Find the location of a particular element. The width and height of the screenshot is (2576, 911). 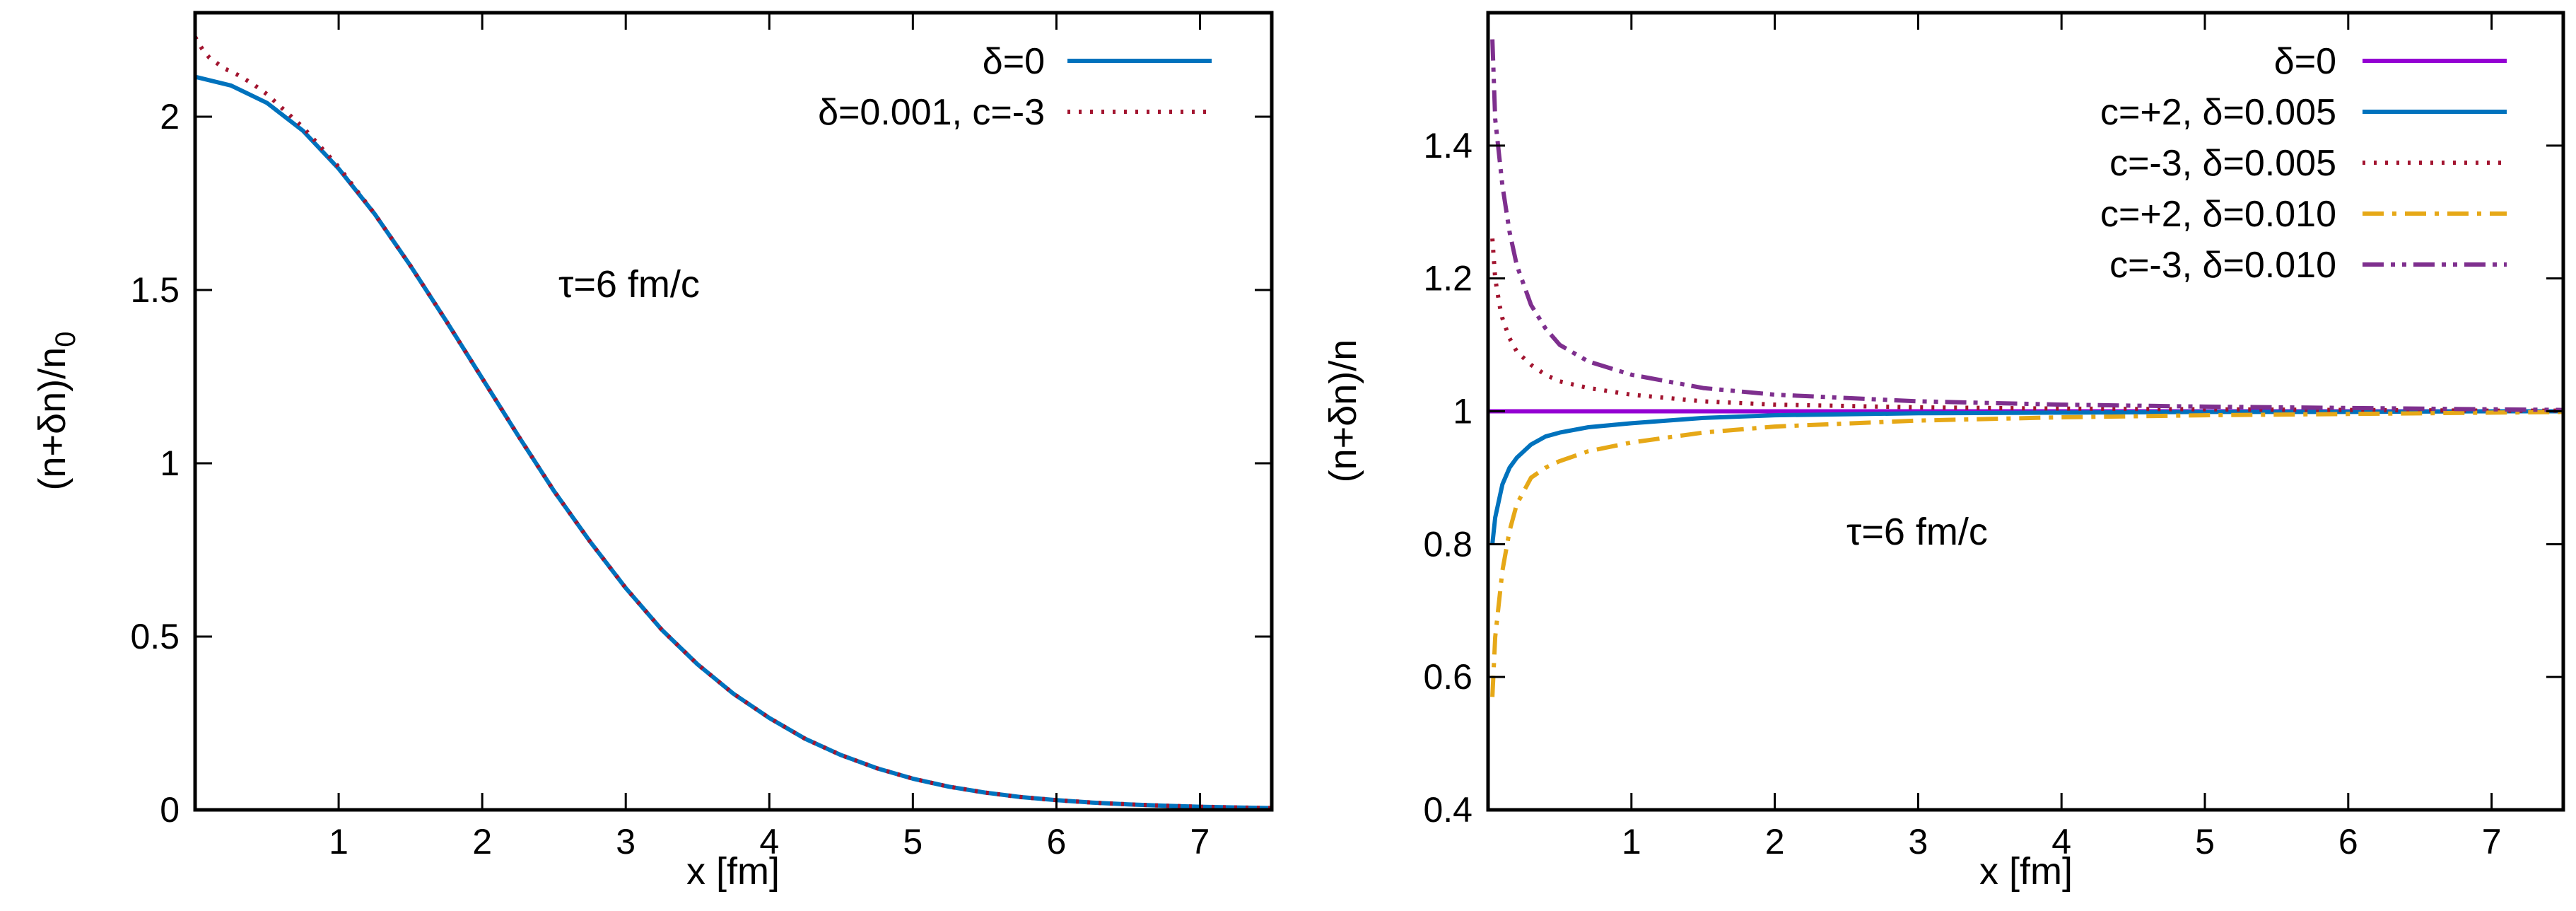

right-x-tick-label: 5 is located at coordinates (2205, 841).